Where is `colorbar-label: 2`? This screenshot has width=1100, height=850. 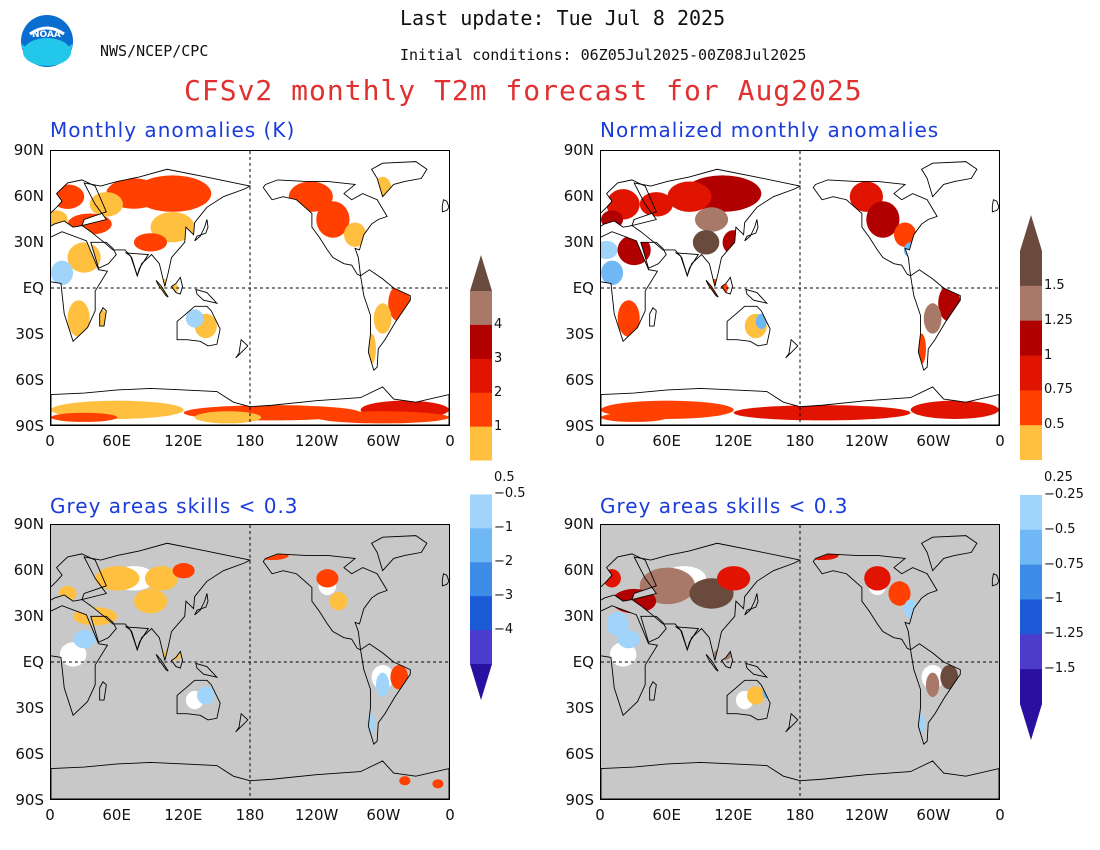
colorbar-label: 2 is located at coordinates (498, 392).